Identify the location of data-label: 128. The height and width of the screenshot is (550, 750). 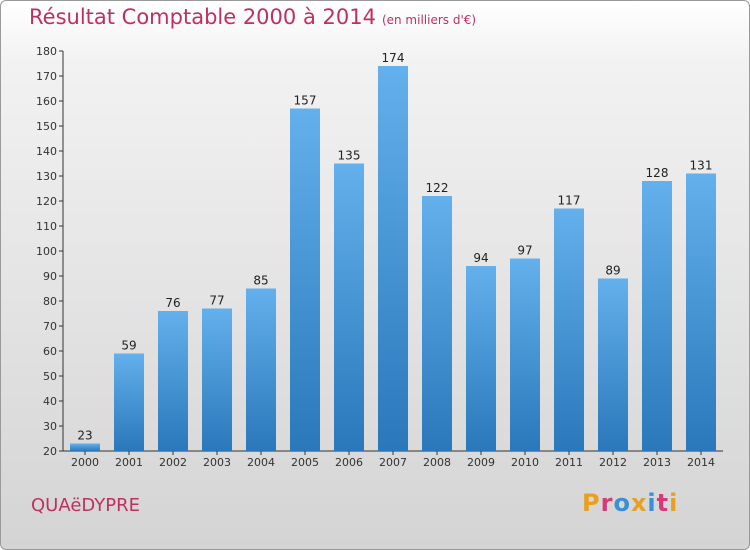
(657, 173).